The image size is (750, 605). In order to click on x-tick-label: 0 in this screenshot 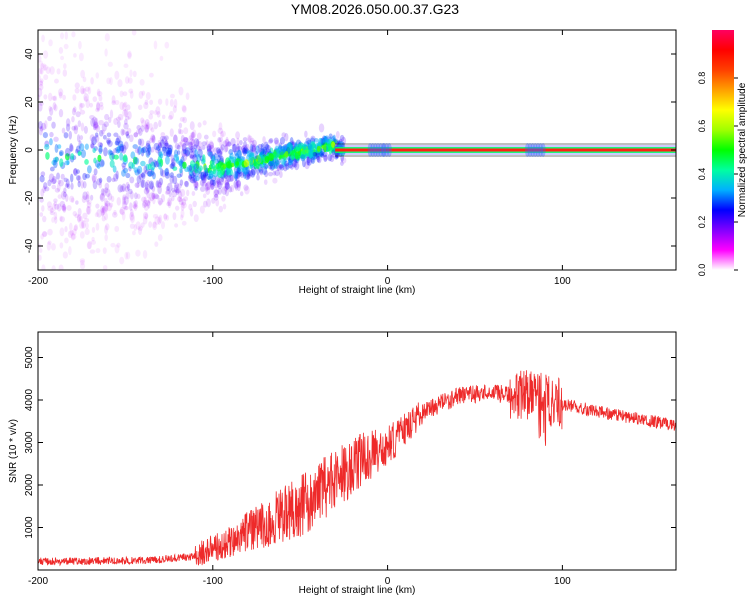, I will do `click(388, 281)`.